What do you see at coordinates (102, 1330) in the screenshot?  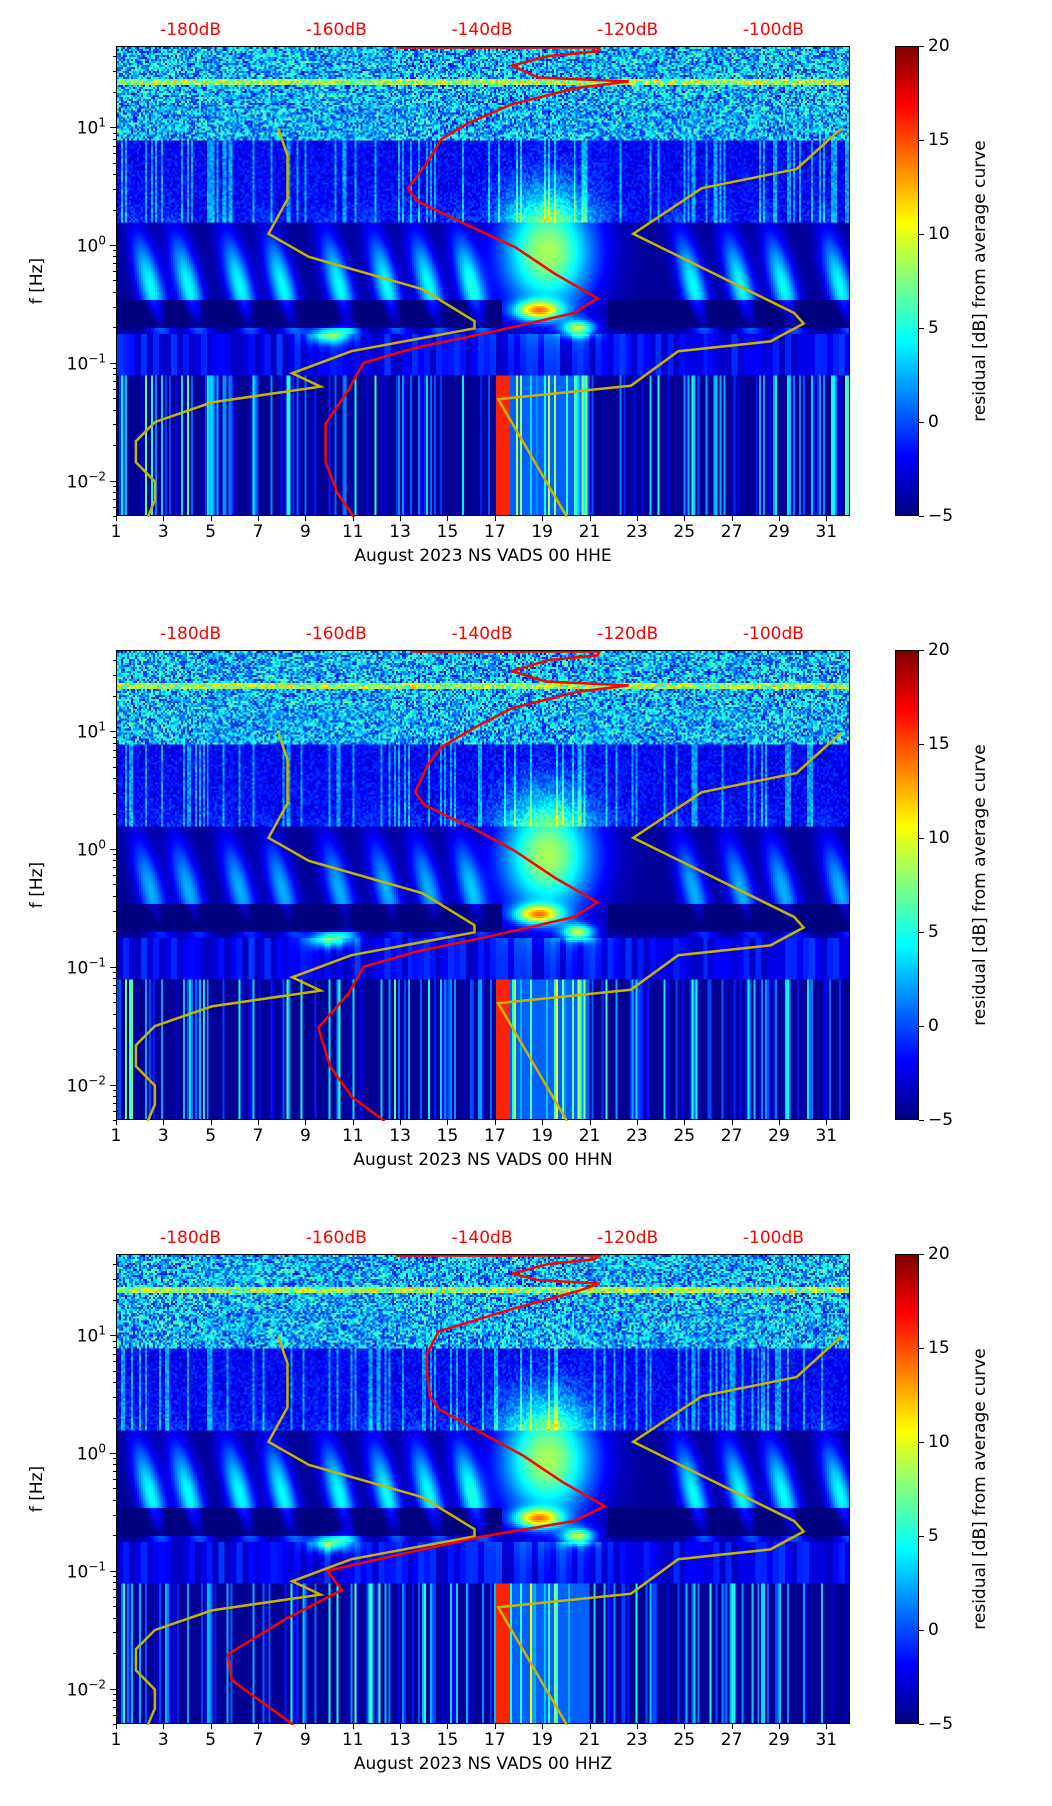 I see `y-tick-exponent: 1` at bounding box center [102, 1330].